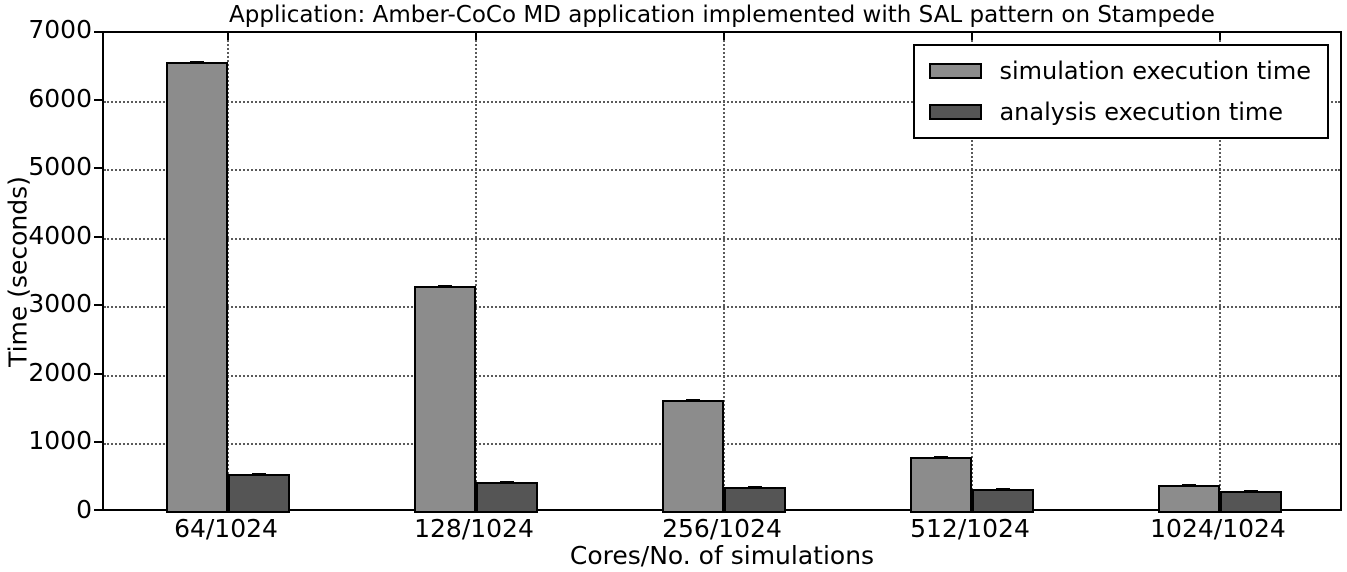 The height and width of the screenshot is (572, 1347). What do you see at coordinates (724, 36) in the screenshot?
I see `x-tick-mark-top-256/1024` at bounding box center [724, 36].